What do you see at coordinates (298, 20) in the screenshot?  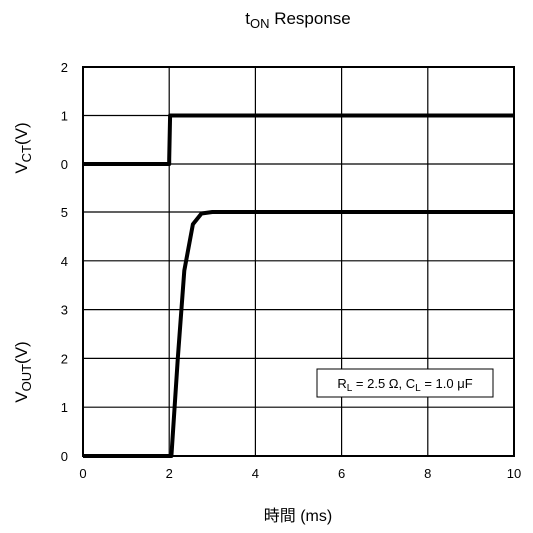 I see `chart-title: tON Response` at bounding box center [298, 20].